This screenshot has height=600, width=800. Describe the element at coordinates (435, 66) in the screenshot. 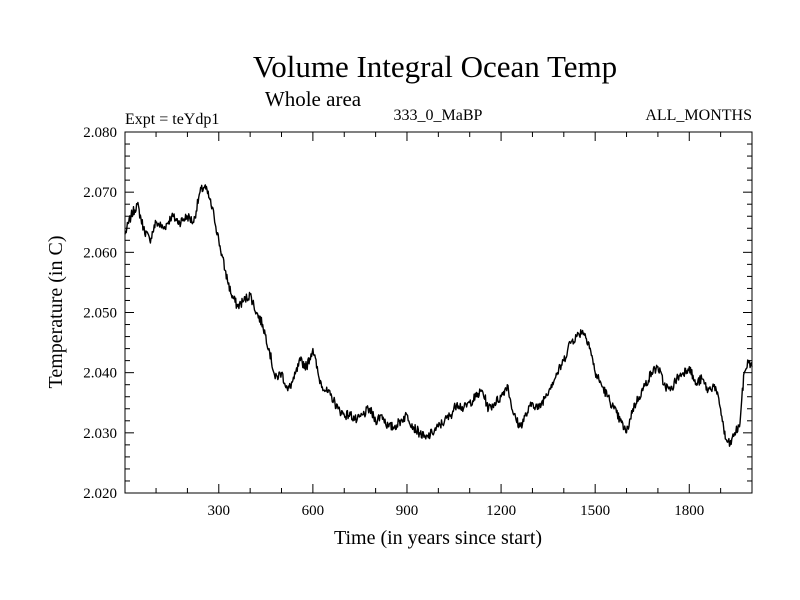

I see `chart-title: Volume Integral Ocean Temp` at that location.